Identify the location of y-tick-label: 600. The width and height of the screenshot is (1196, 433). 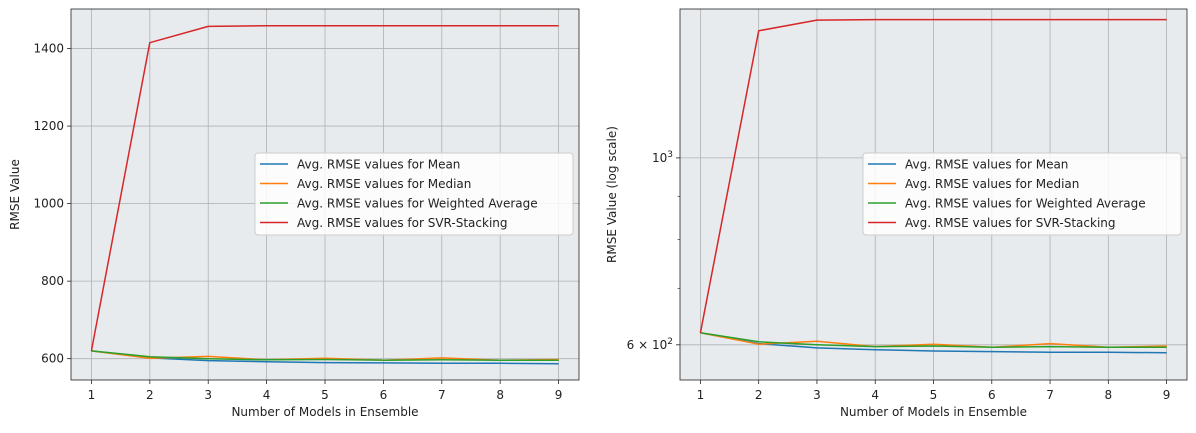
(52, 359).